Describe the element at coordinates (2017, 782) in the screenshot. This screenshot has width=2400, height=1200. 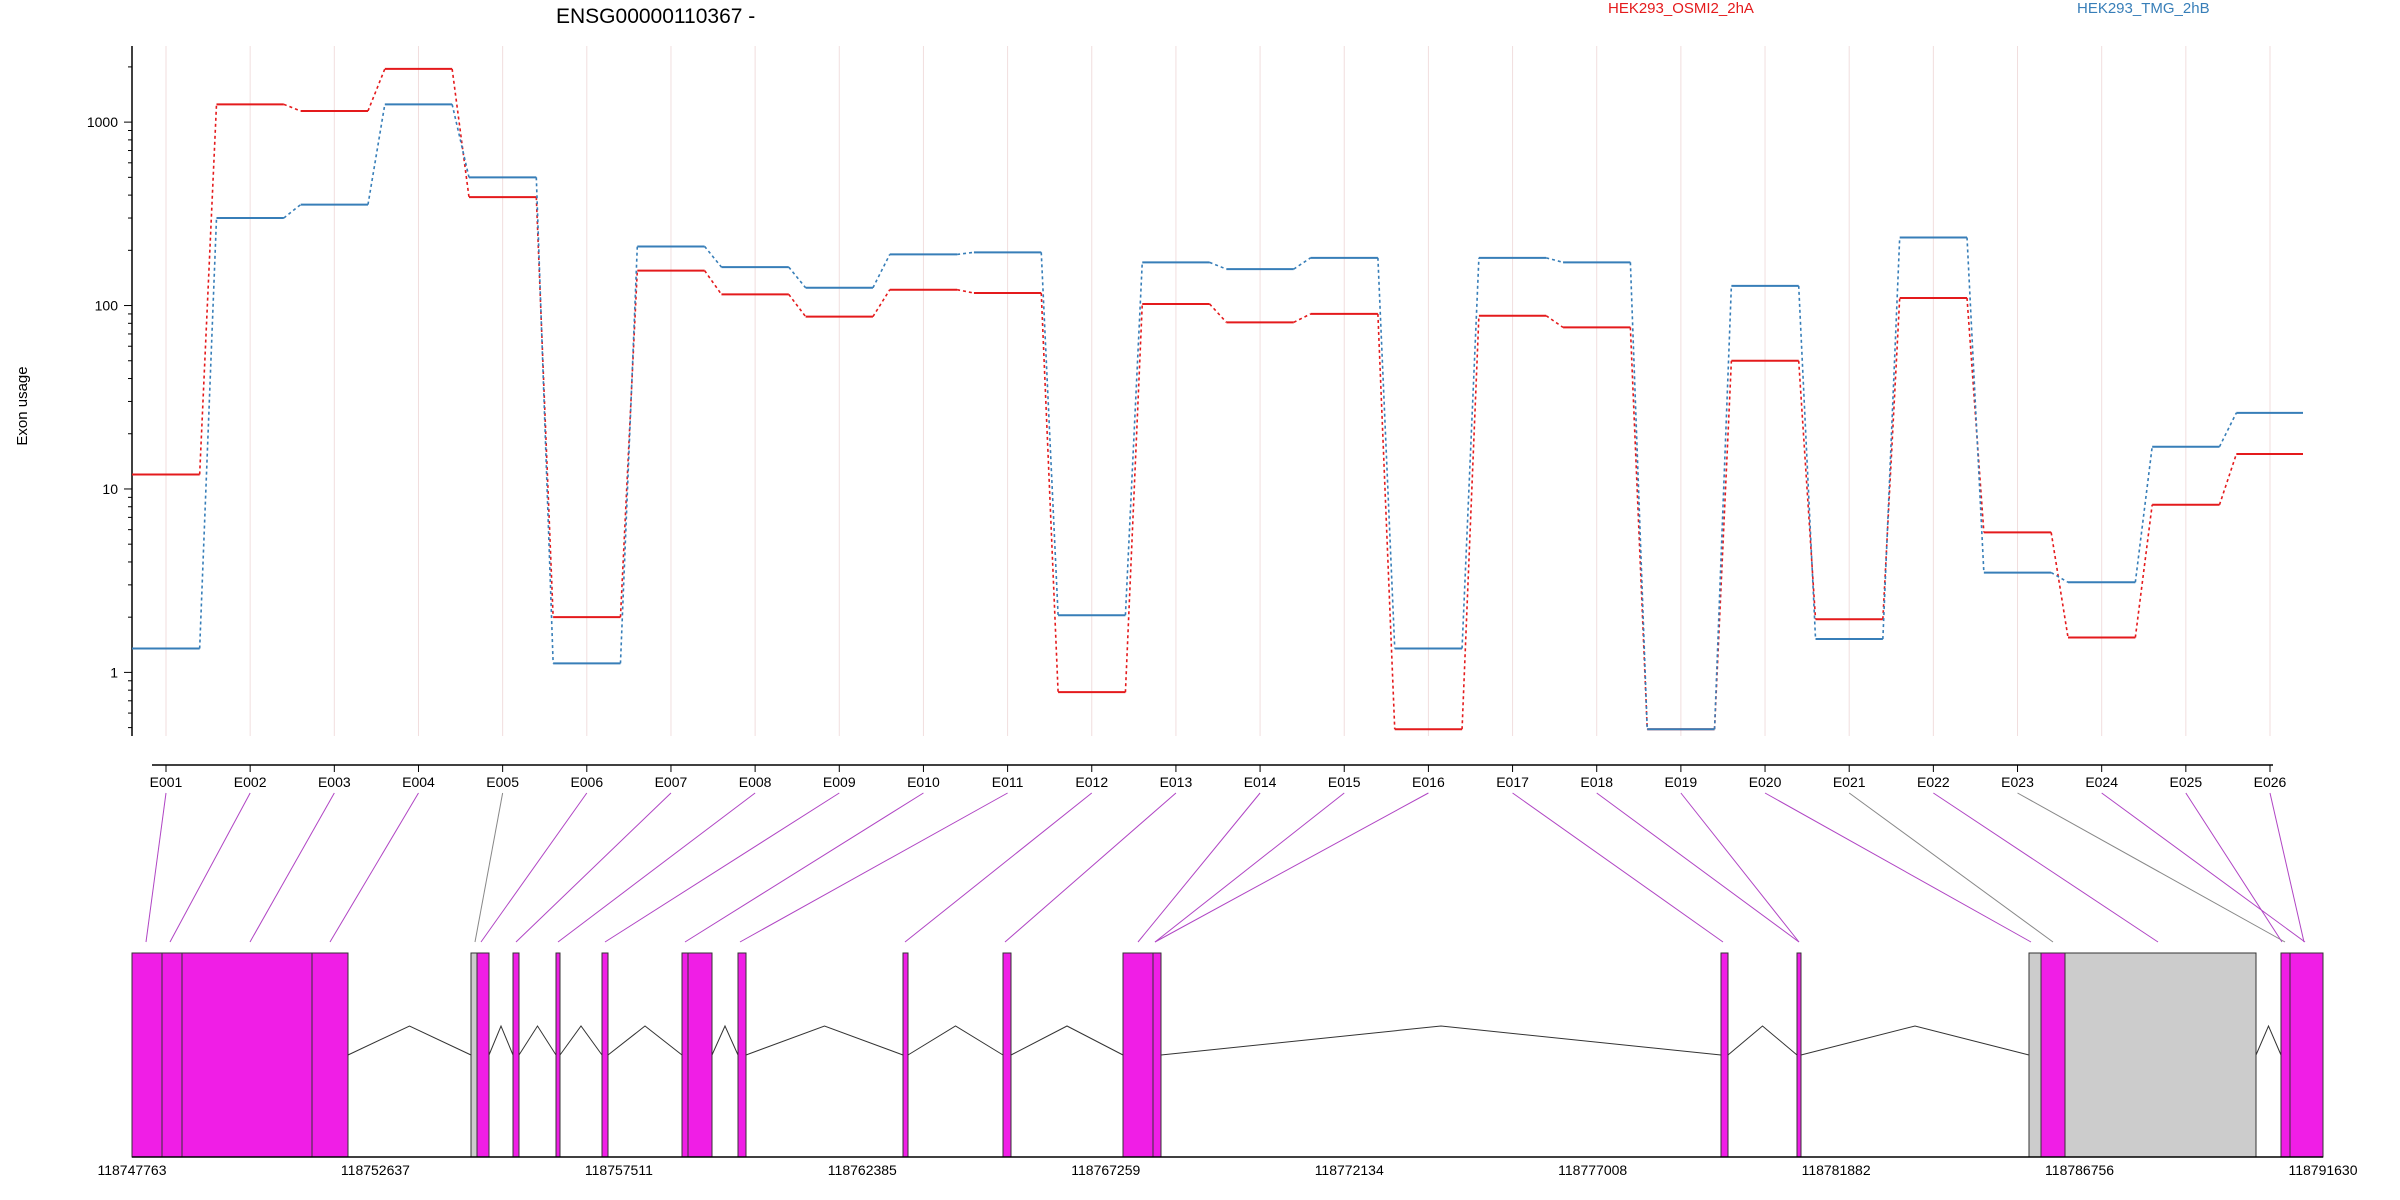
I see `x-tick-label: E023` at that location.